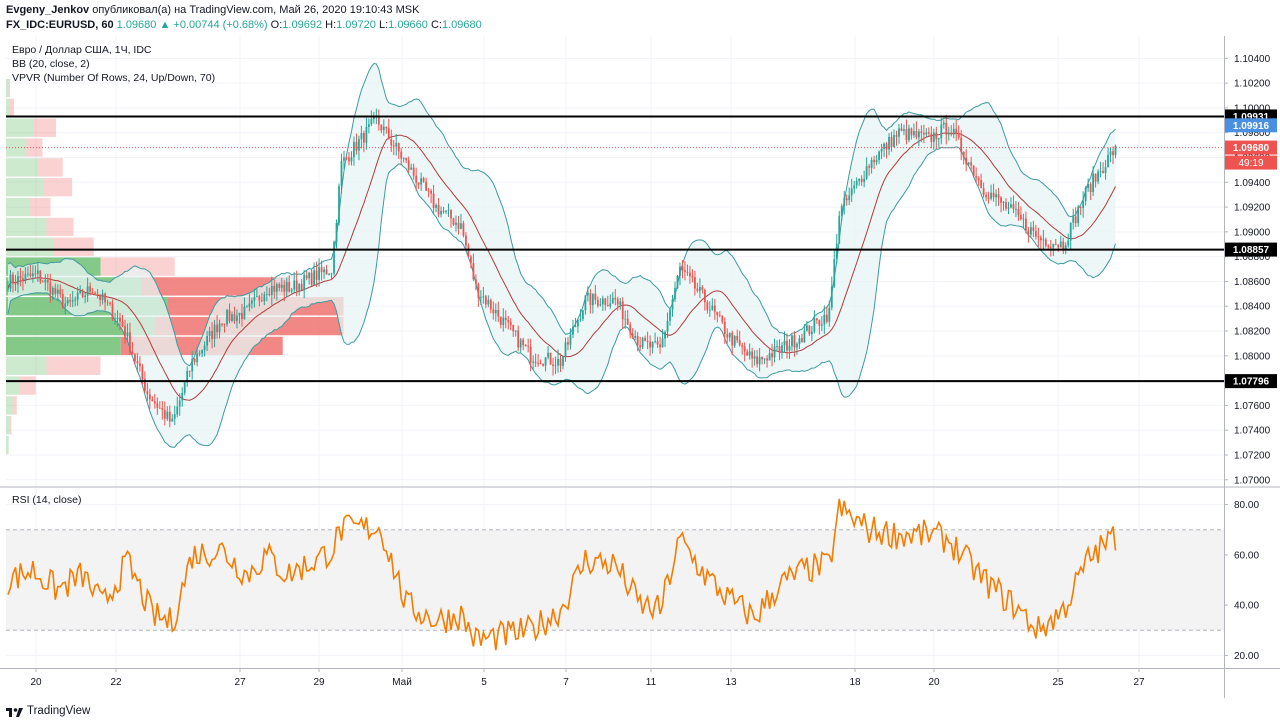  Describe the element at coordinates (114, 78) in the screenshot. I see `legend-vpvr: VPVR (Number Of Rows, 24, Up/Down, 70)` at that location.